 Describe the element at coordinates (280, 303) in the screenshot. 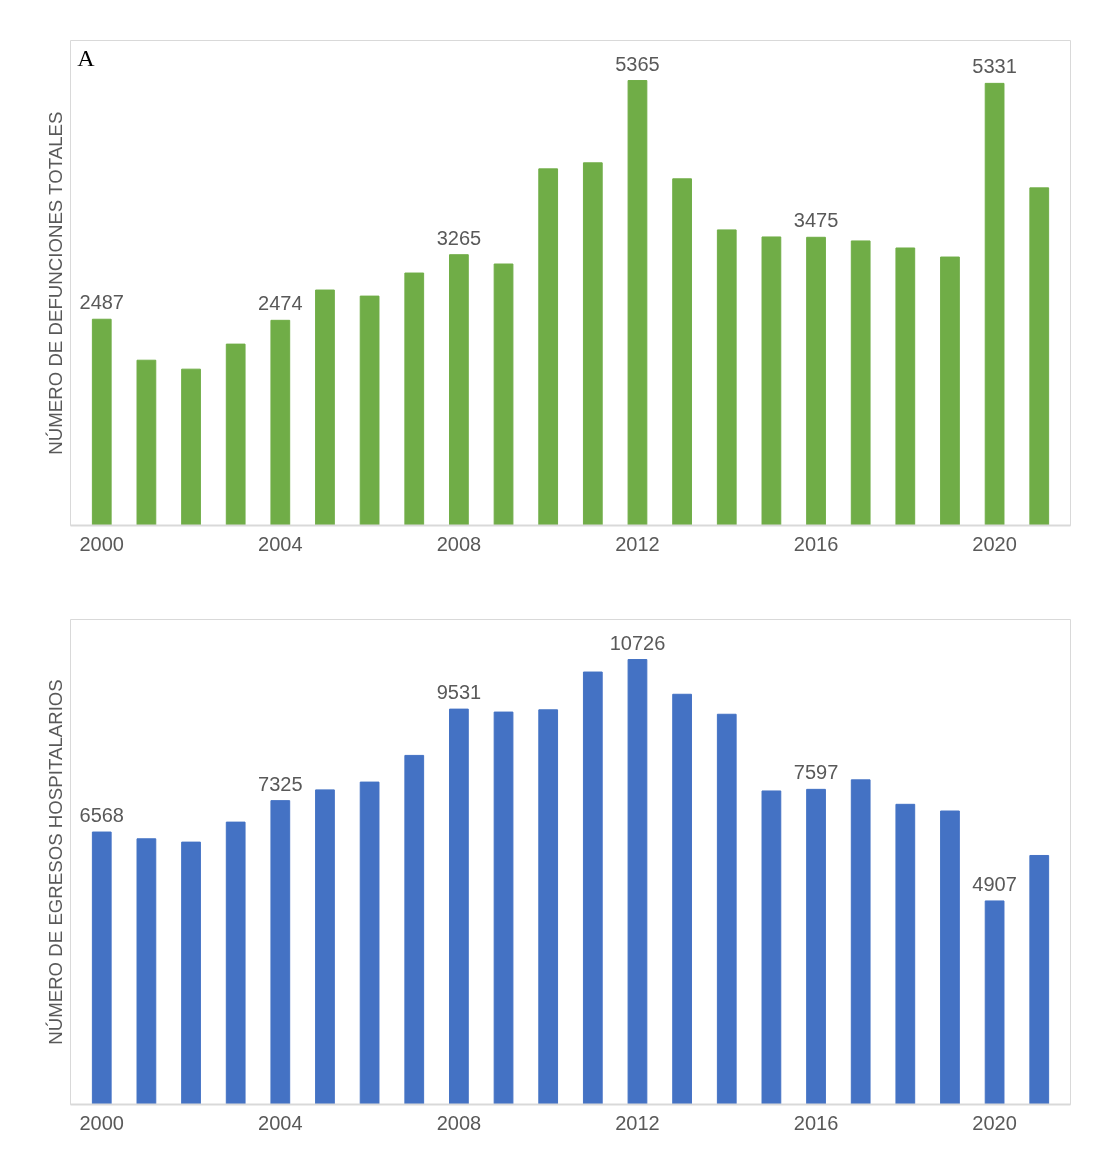

I see `data-label: 2474` at that location.